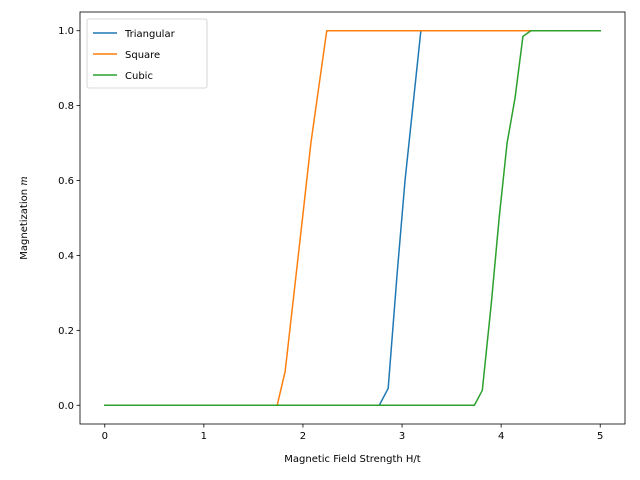 This screenshot has height=480, width=640. I want to click on x-tick-label: 2, so click(303, 436).